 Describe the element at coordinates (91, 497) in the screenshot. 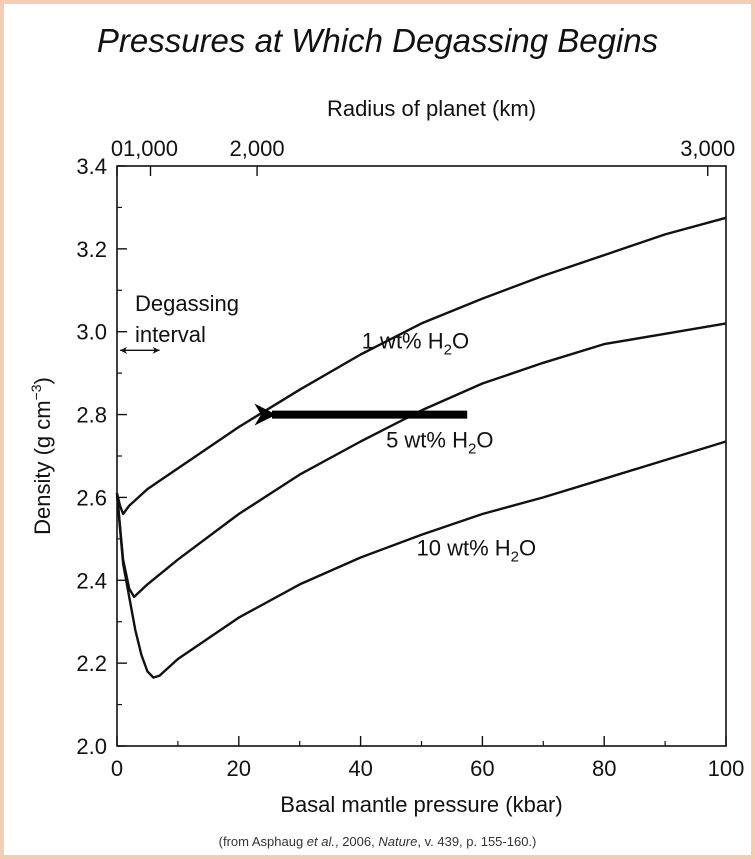

I see `y-tick-label: 2.6` at that location.